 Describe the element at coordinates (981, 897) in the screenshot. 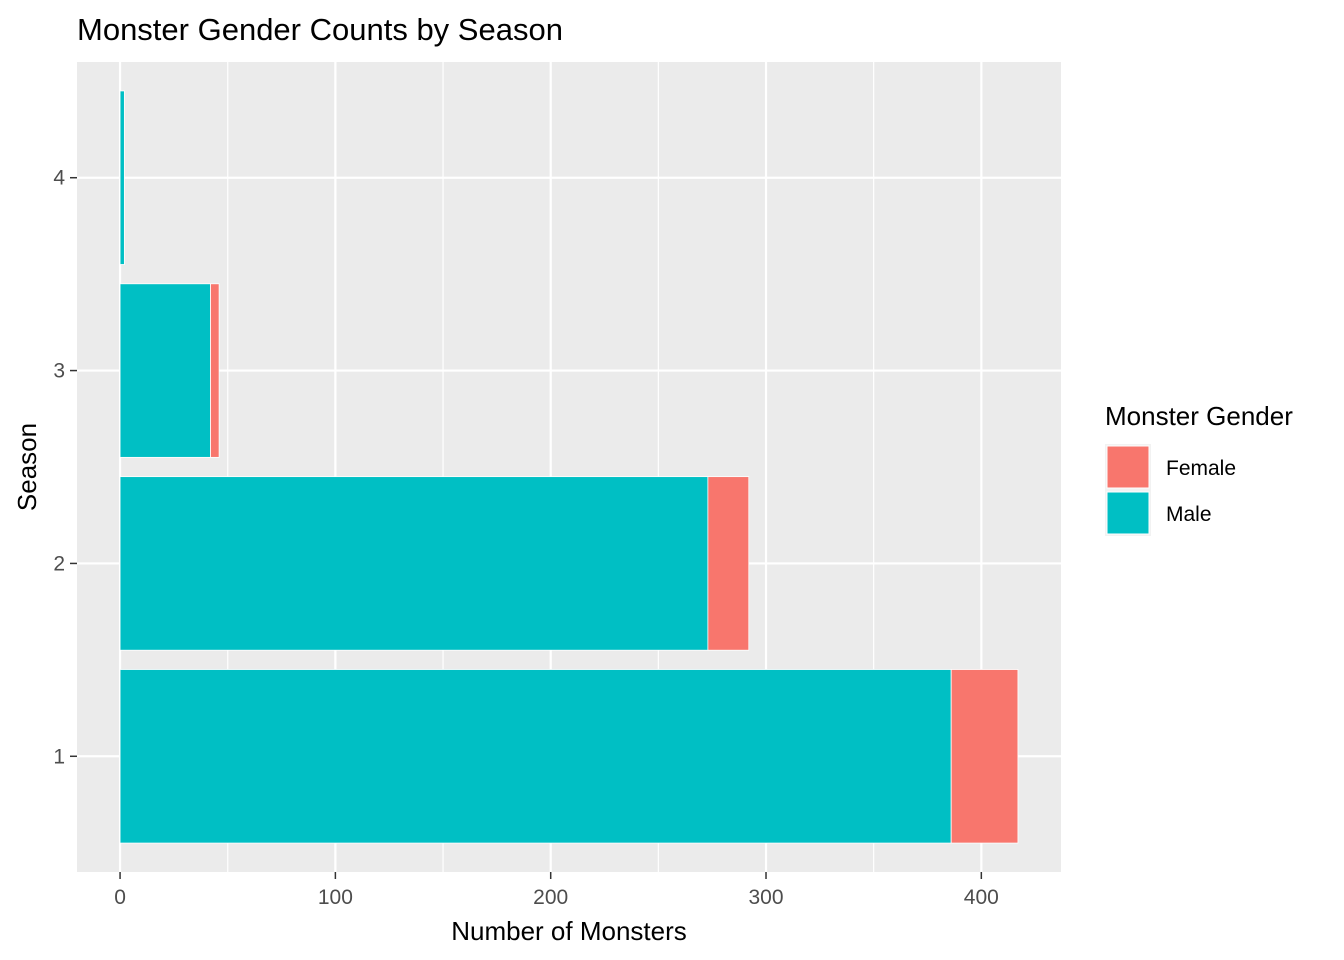

I see `x-tick-label-4: 400` at that location.